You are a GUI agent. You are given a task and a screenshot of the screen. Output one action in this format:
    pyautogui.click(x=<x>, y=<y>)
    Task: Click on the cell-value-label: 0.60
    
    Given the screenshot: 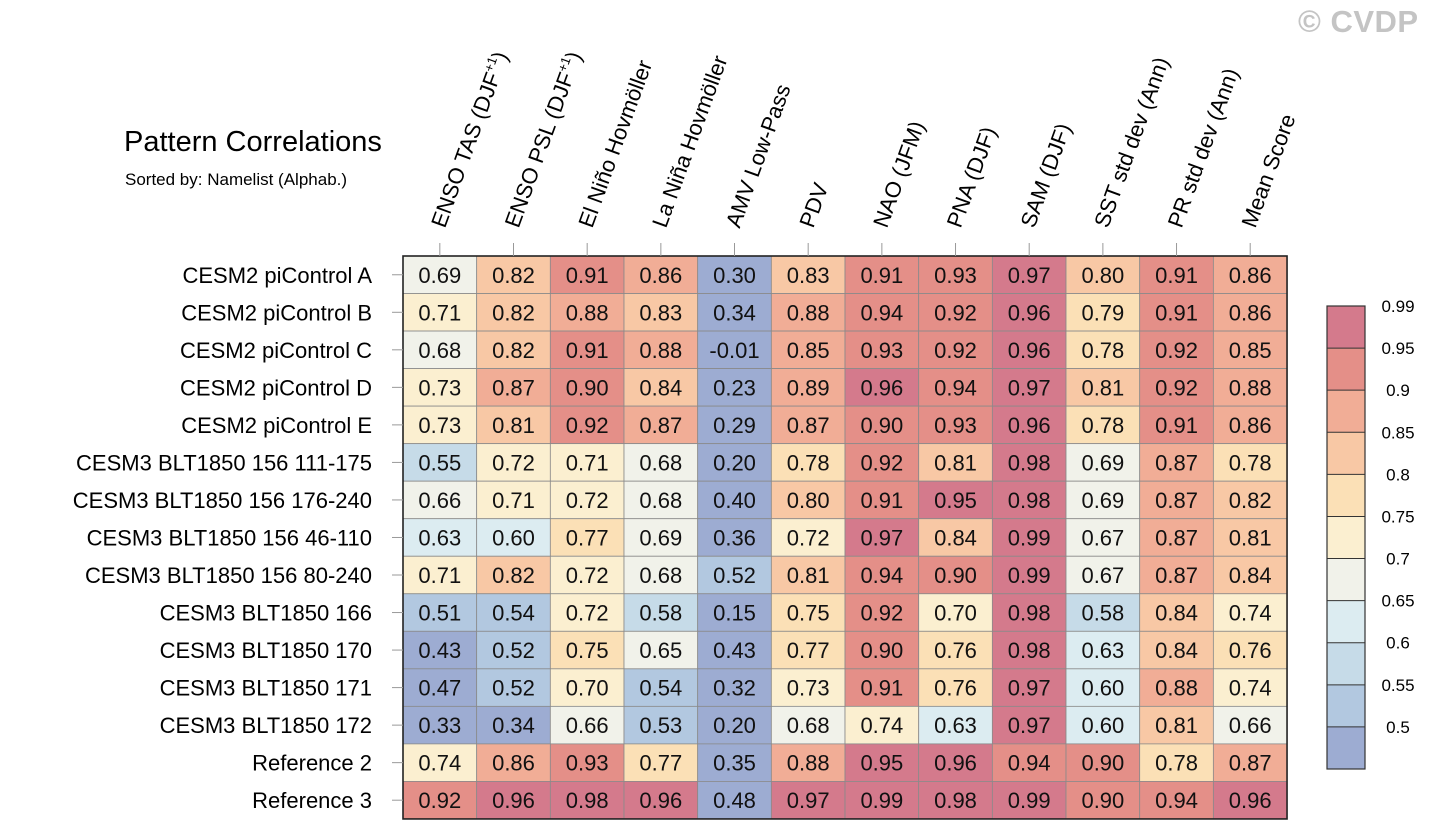 What is the action you would take?
    pyautogui.click(x=513, y=537)
    